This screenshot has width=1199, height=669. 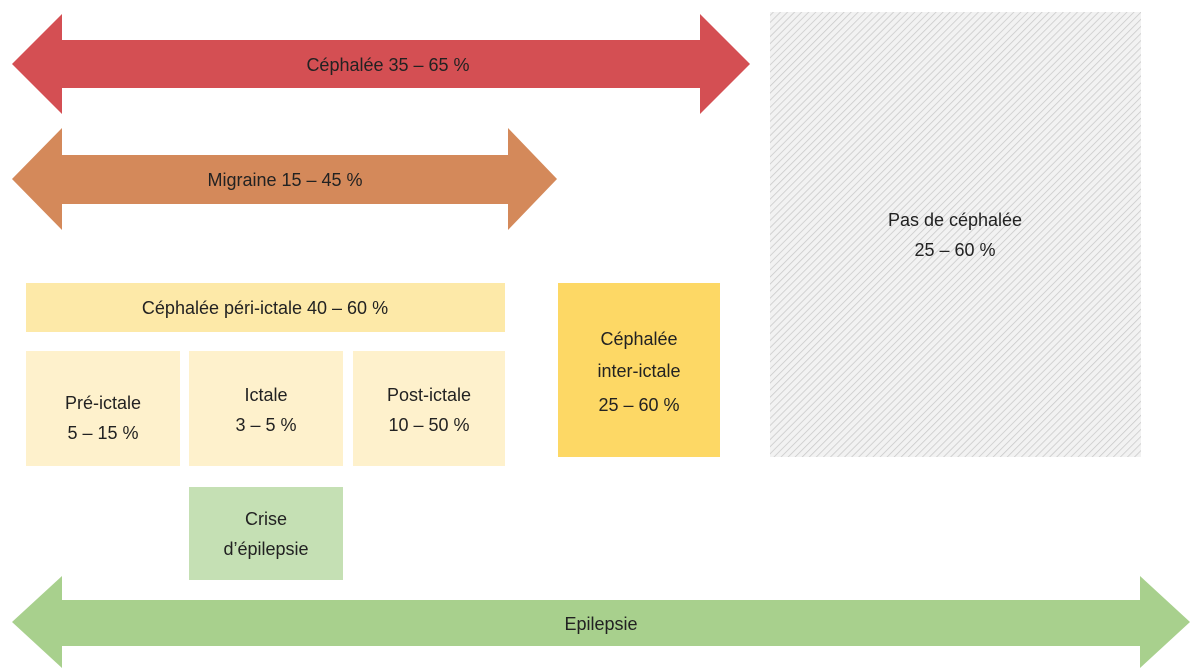 I want to click on ictale-line: Ictale, so click(x=265, y=395).